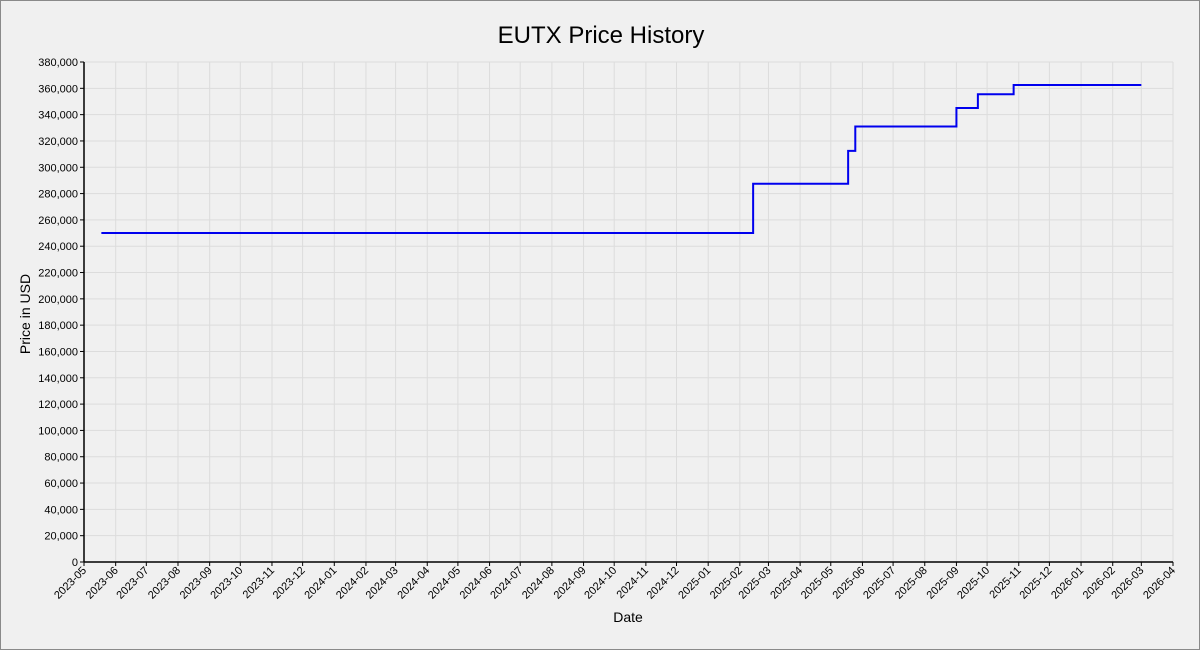 The image size is (1200, 650). What do you see at coordinates (259, 583) in the screenshot?
I see `x-tick-label: 2023-11` at bounding box center [259, 583].